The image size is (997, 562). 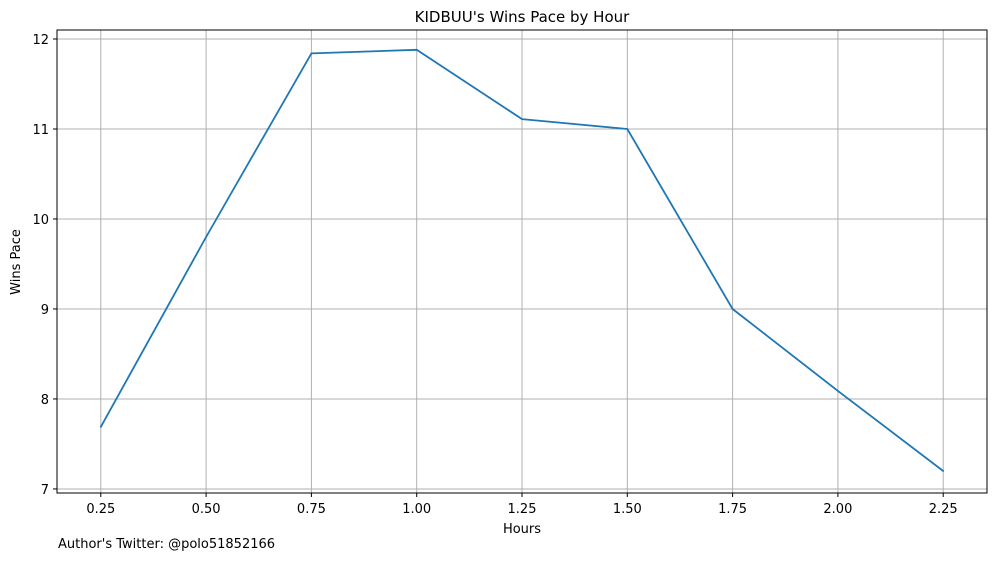 What do you see at coordinates (522, 529) in the screenshot?
I see `x-axis-label: Hours` at bounding box center [522, 529].